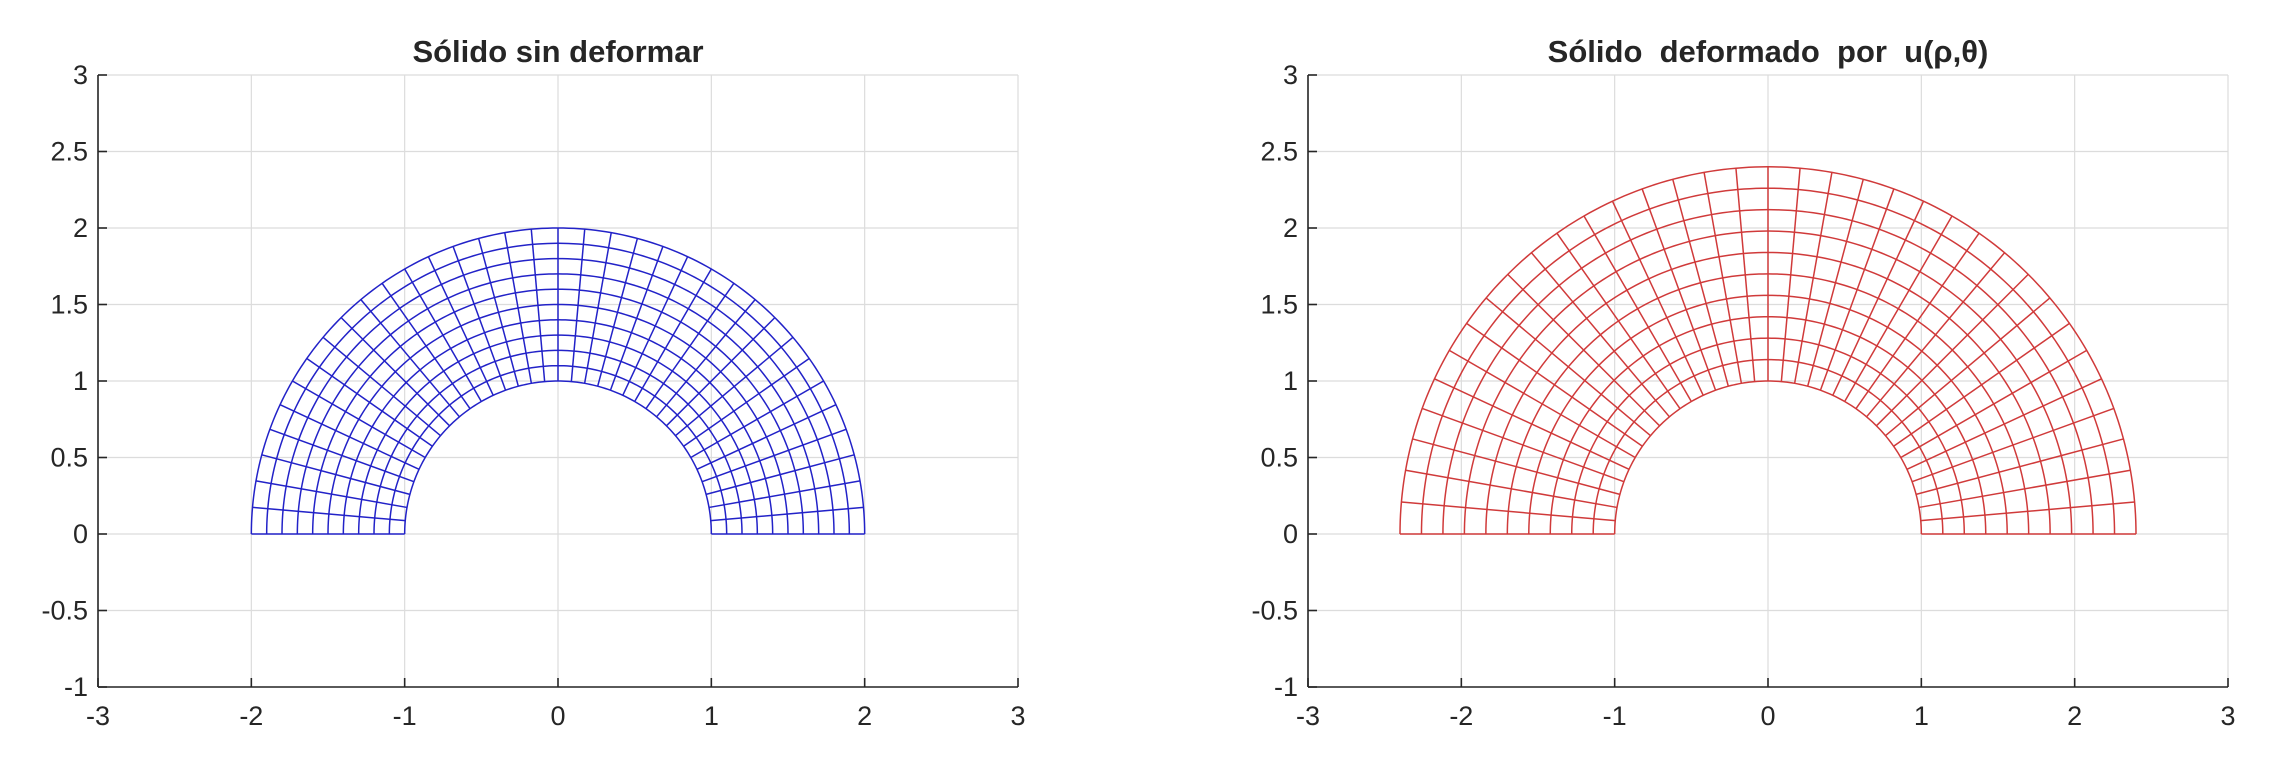 This screenshot has width=2289, height=769. I want to click on y-tick-label: 2.5, so click(69, 152).